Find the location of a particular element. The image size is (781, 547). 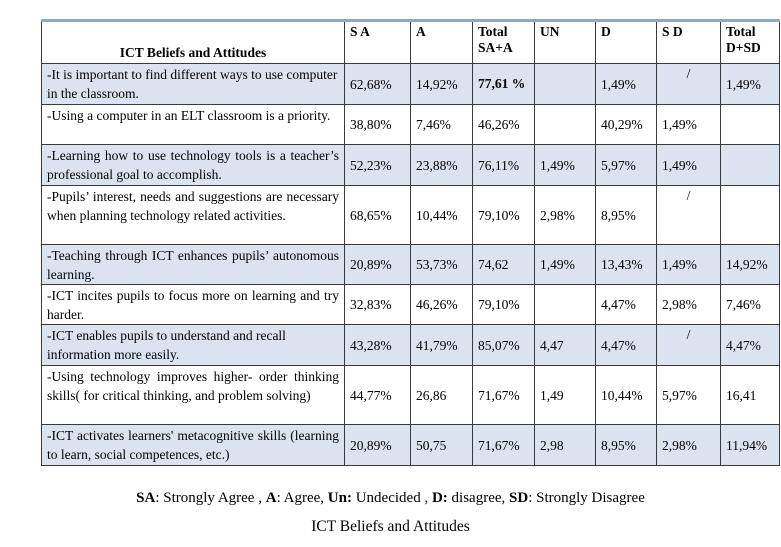

header-a: A is located at coordinates (441, 41).